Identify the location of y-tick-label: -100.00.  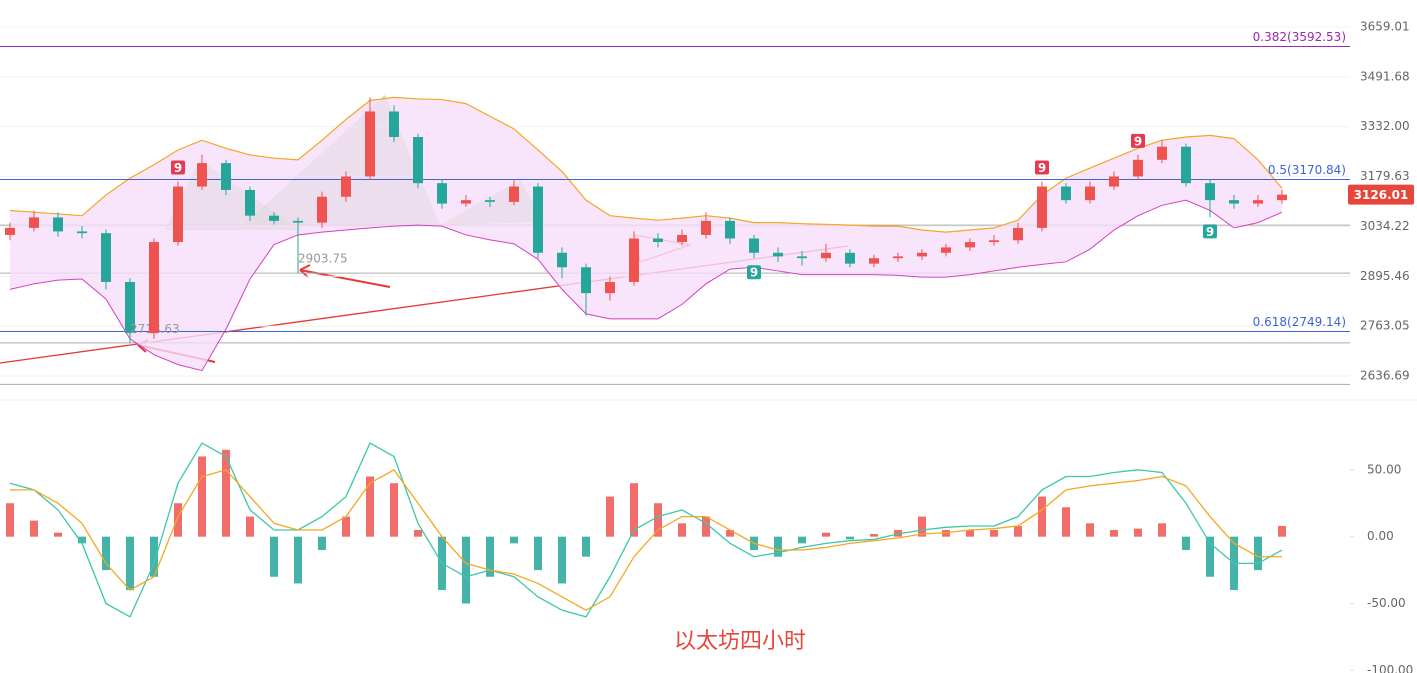
(1390, 668).